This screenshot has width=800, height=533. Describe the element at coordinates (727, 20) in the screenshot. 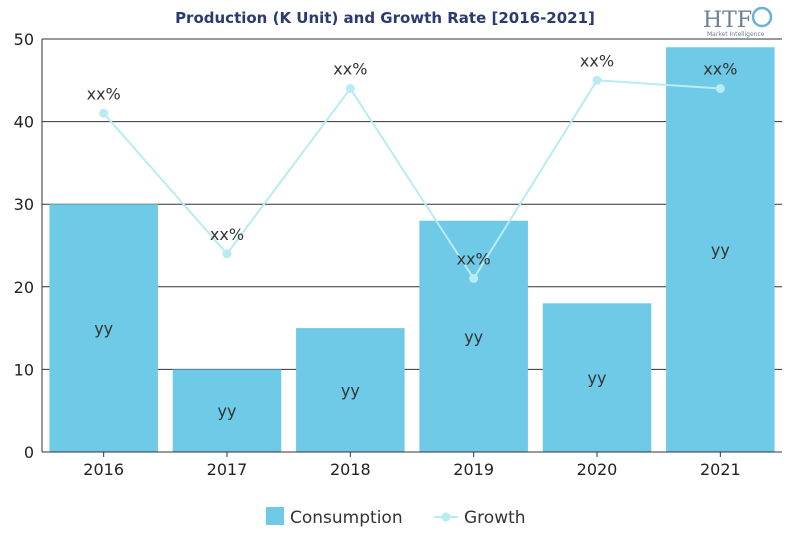

I see `logo-text: HTF` at that location.